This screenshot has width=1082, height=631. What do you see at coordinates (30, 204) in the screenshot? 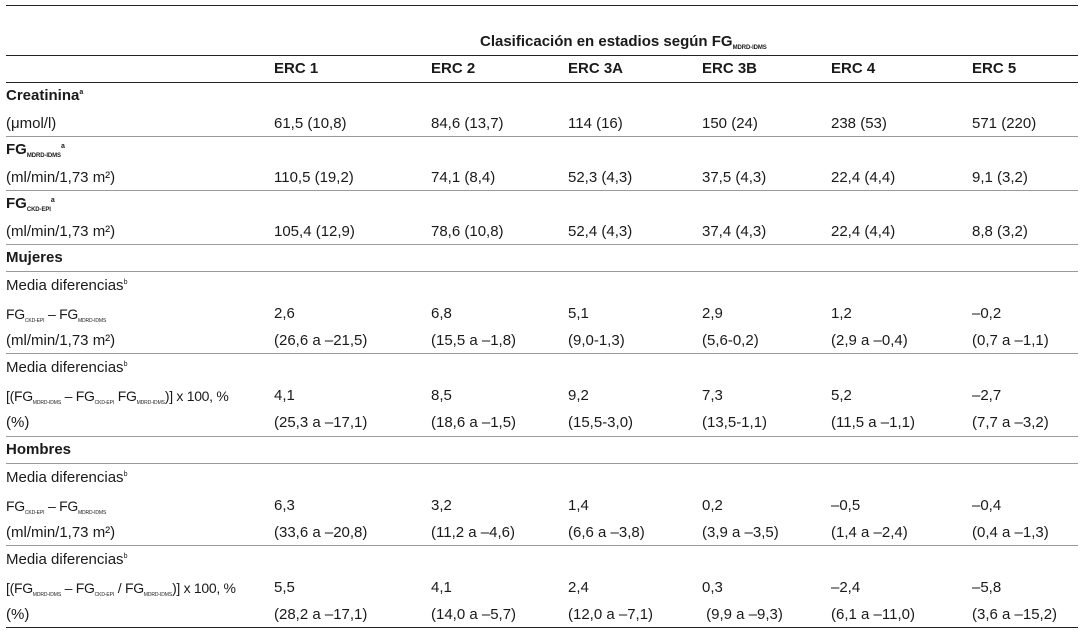
I see `row-label-fg-ckd: FGCKD-EPIa` at bounding box center [30, 204].